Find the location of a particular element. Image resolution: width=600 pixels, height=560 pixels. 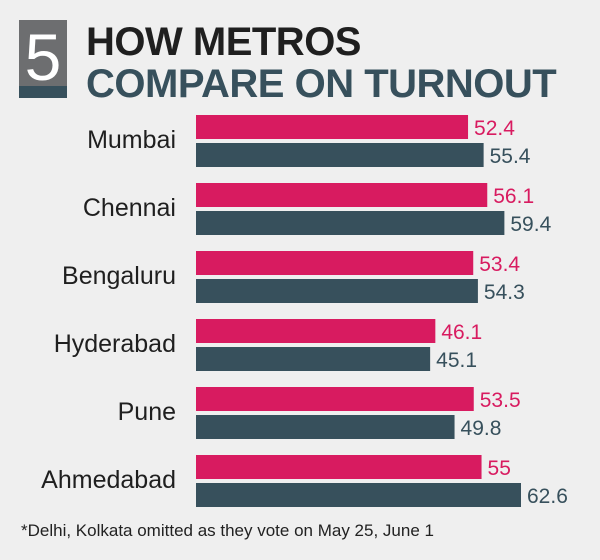

category-label-ahmedabad: Ahmedabad is located at coordinates (108, 480).